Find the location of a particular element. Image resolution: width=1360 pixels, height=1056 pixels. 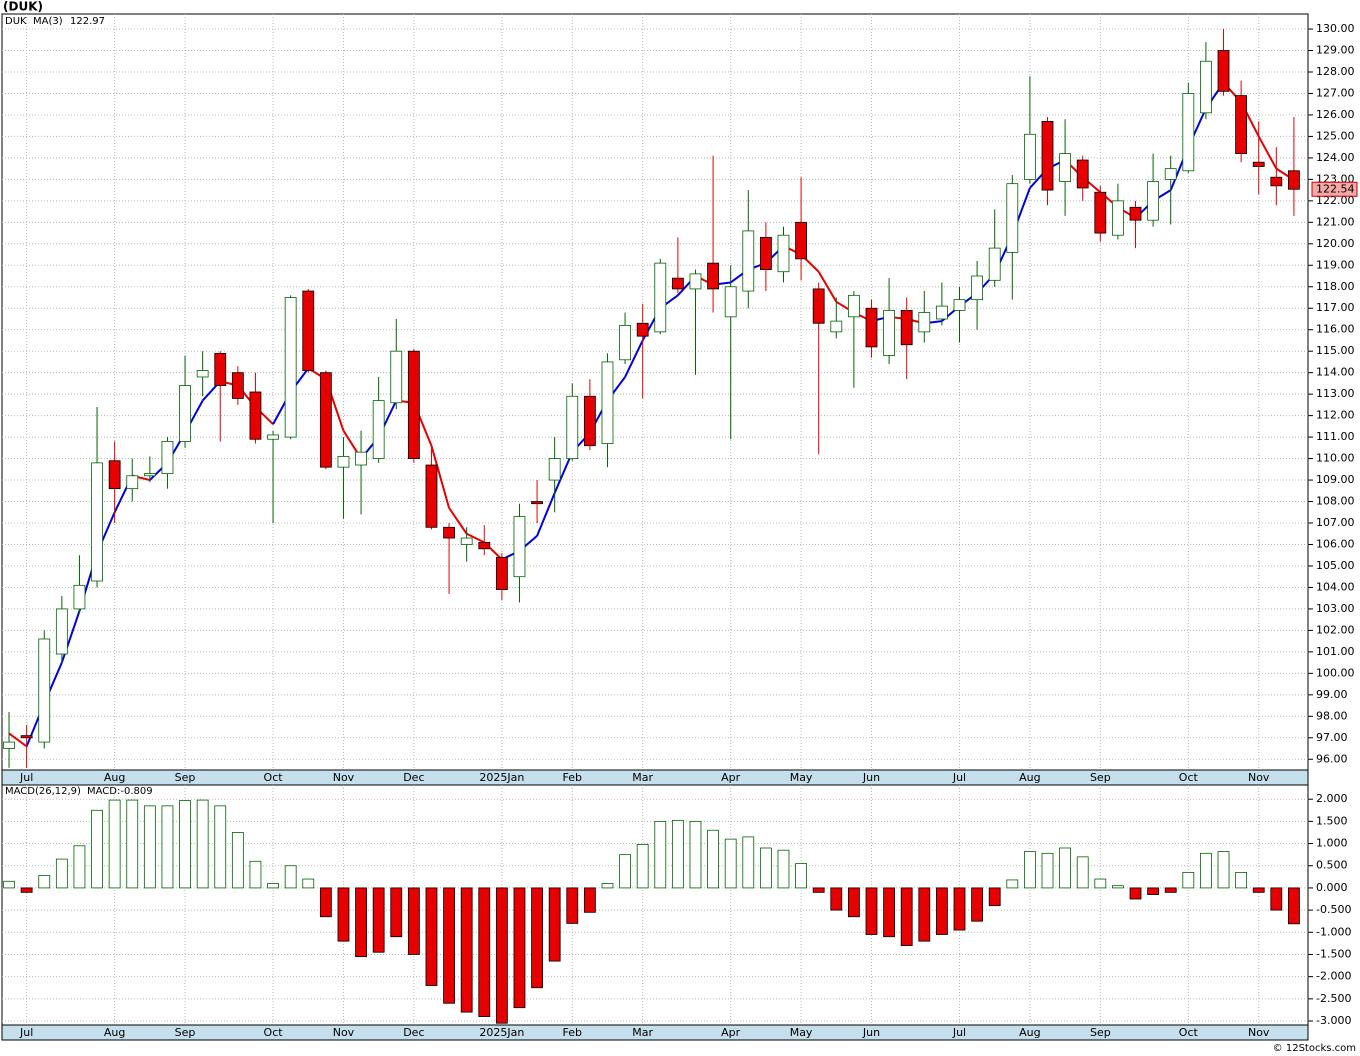

legend-ma-value: 122.97 is located at coordinates (87, 21).